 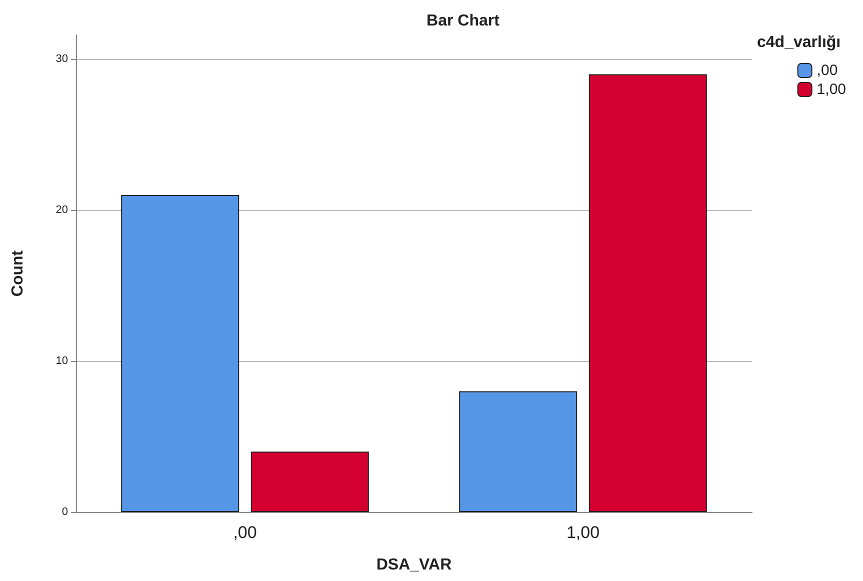 What do you see at coordinates (827, 70) in the screenshot?
I see `legend-label: ,00` at bounding box center [827, 70].